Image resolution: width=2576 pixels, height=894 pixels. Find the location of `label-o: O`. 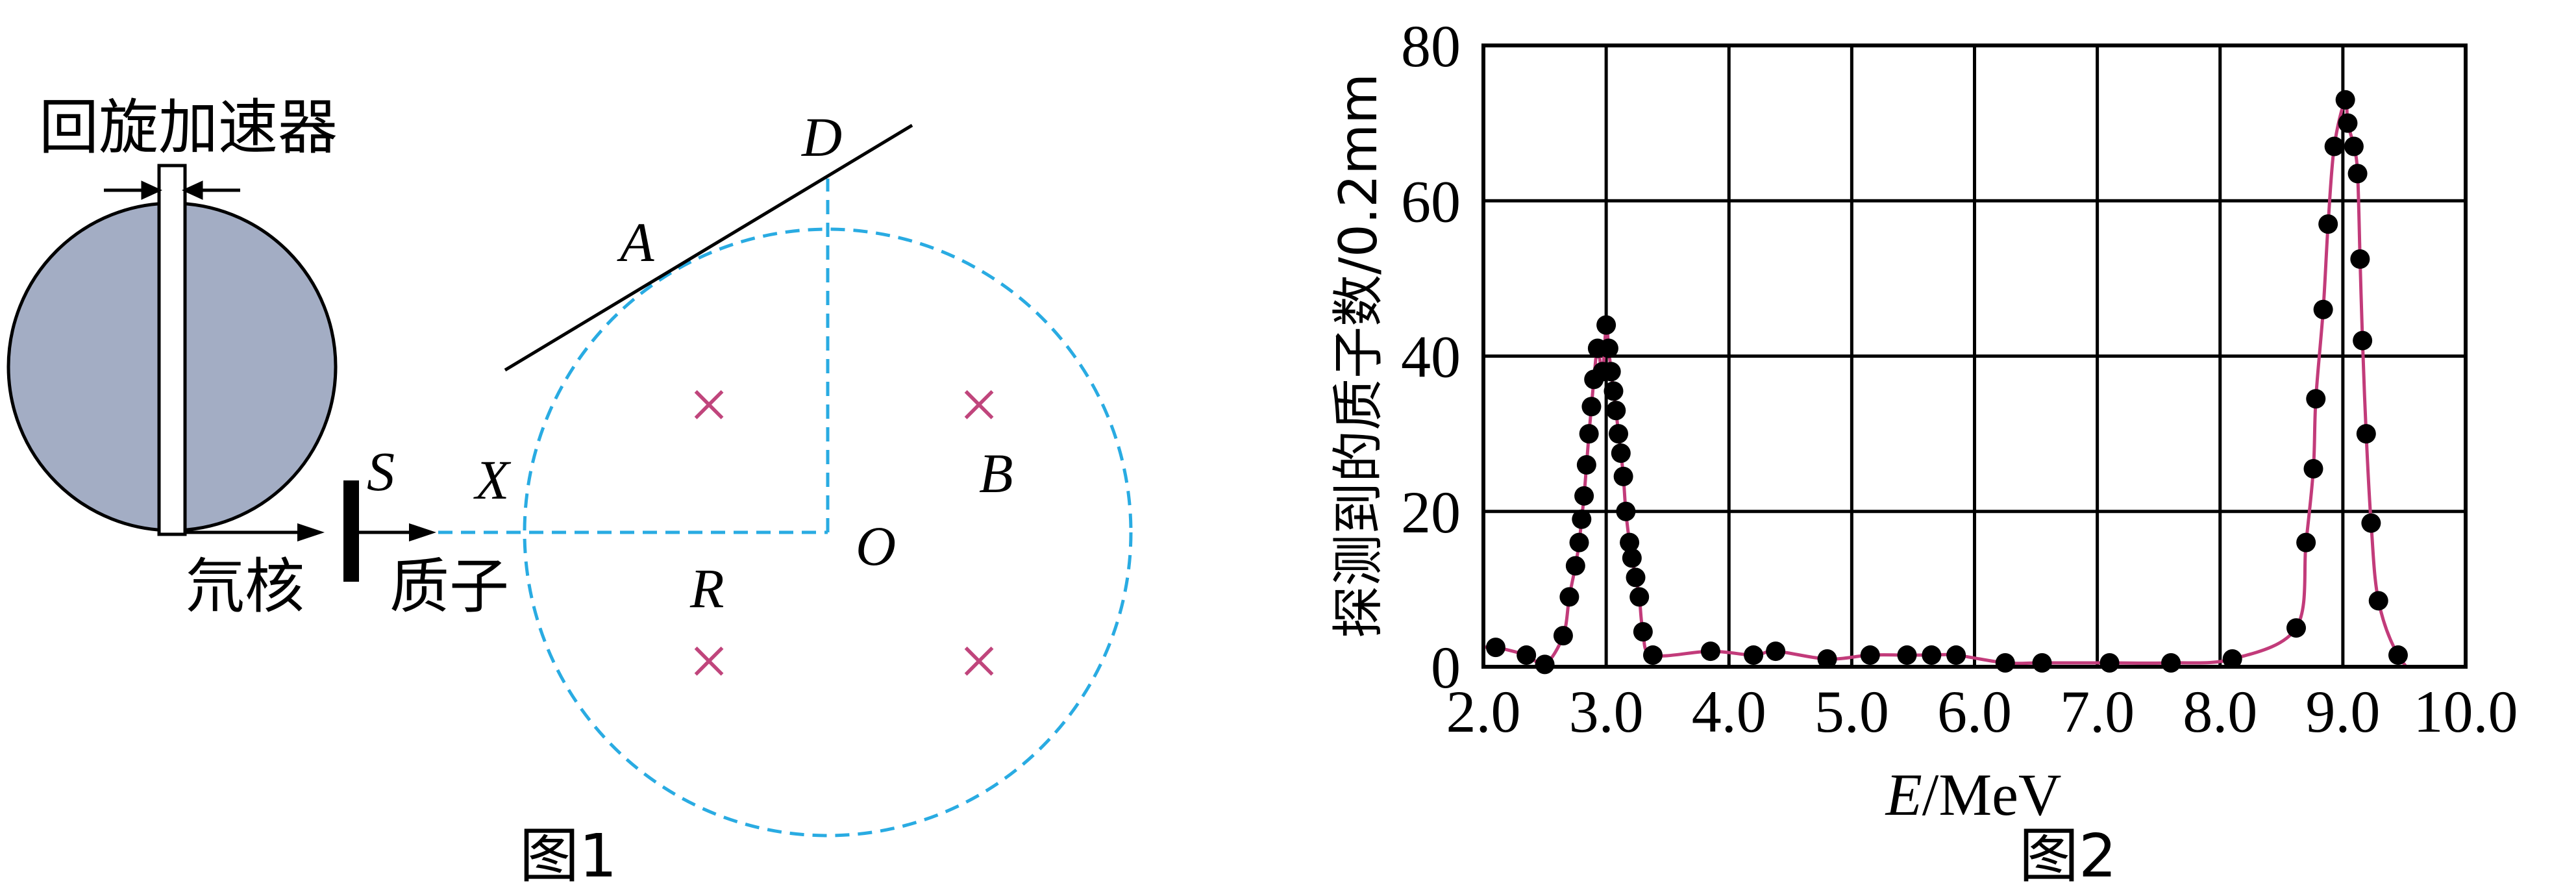

label-o: O is located at coordinates (876, 546).